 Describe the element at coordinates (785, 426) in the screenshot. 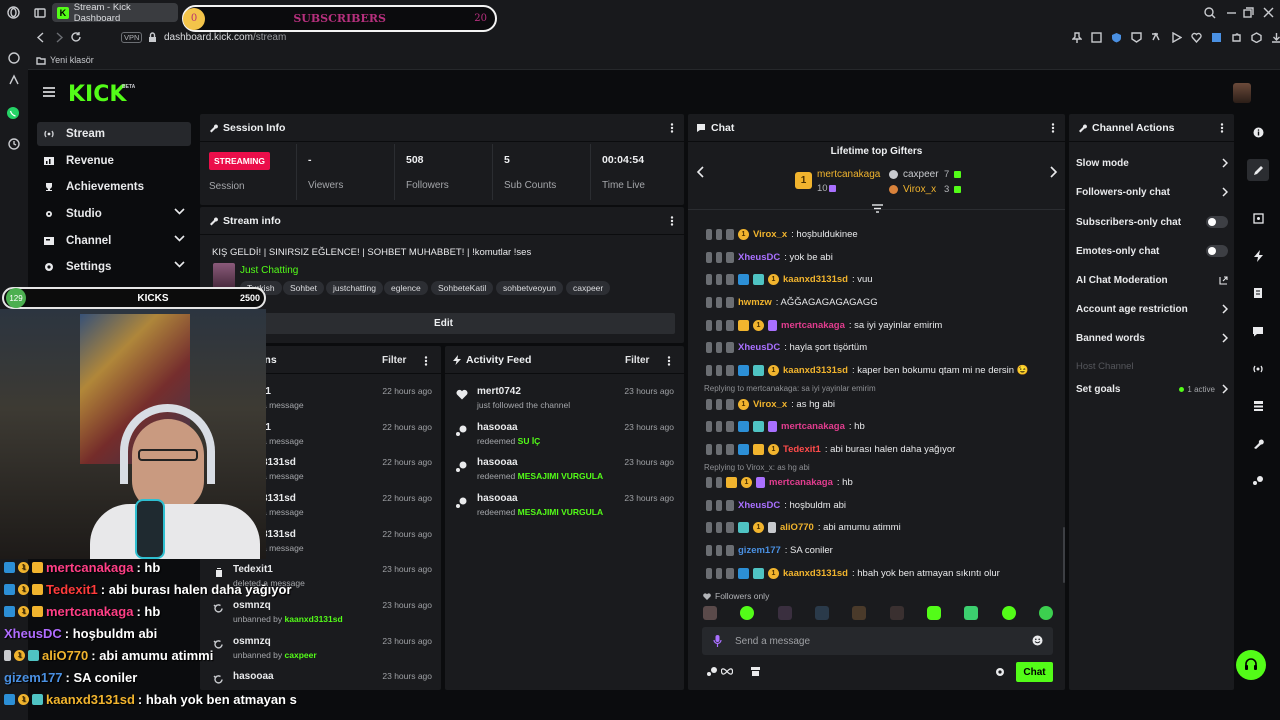

I see `chat-message: mertcanakaga: hb` at that location.